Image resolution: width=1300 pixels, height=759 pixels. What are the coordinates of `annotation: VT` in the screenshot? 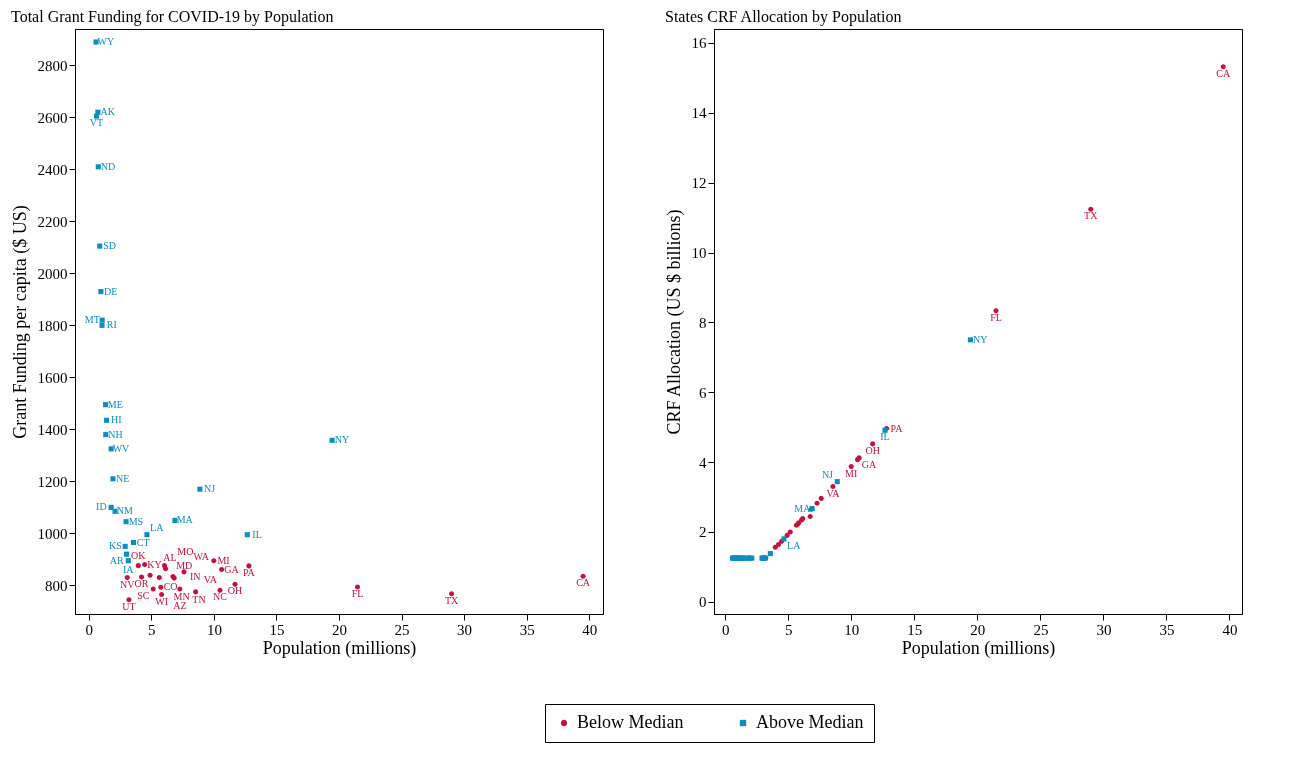 It's located at (96, 123).